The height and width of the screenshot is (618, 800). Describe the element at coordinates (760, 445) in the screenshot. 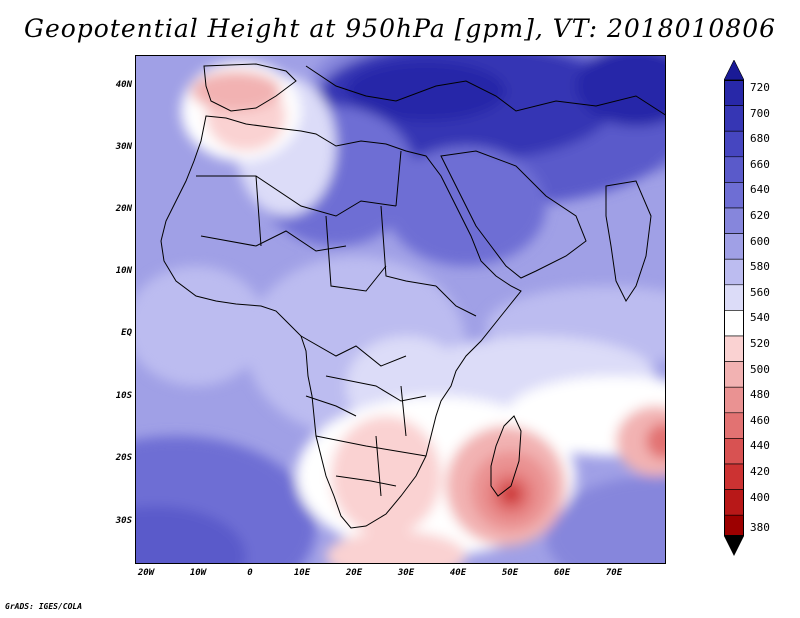

I see `colorbar-label-440: 440` at that location.